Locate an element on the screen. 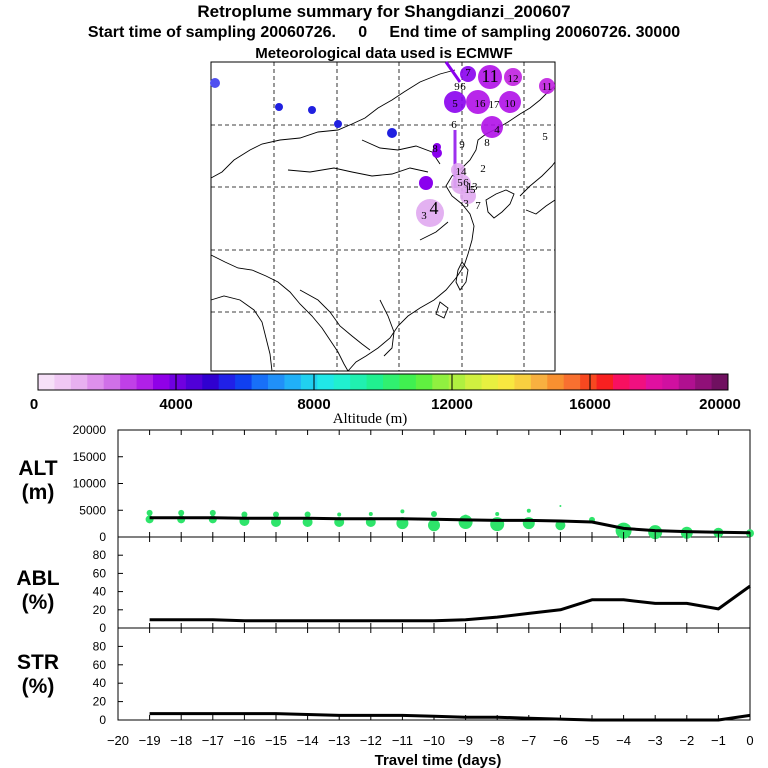 The image size is (768, 768). x-tick-label: −10 is located at coordinates (434, 740).